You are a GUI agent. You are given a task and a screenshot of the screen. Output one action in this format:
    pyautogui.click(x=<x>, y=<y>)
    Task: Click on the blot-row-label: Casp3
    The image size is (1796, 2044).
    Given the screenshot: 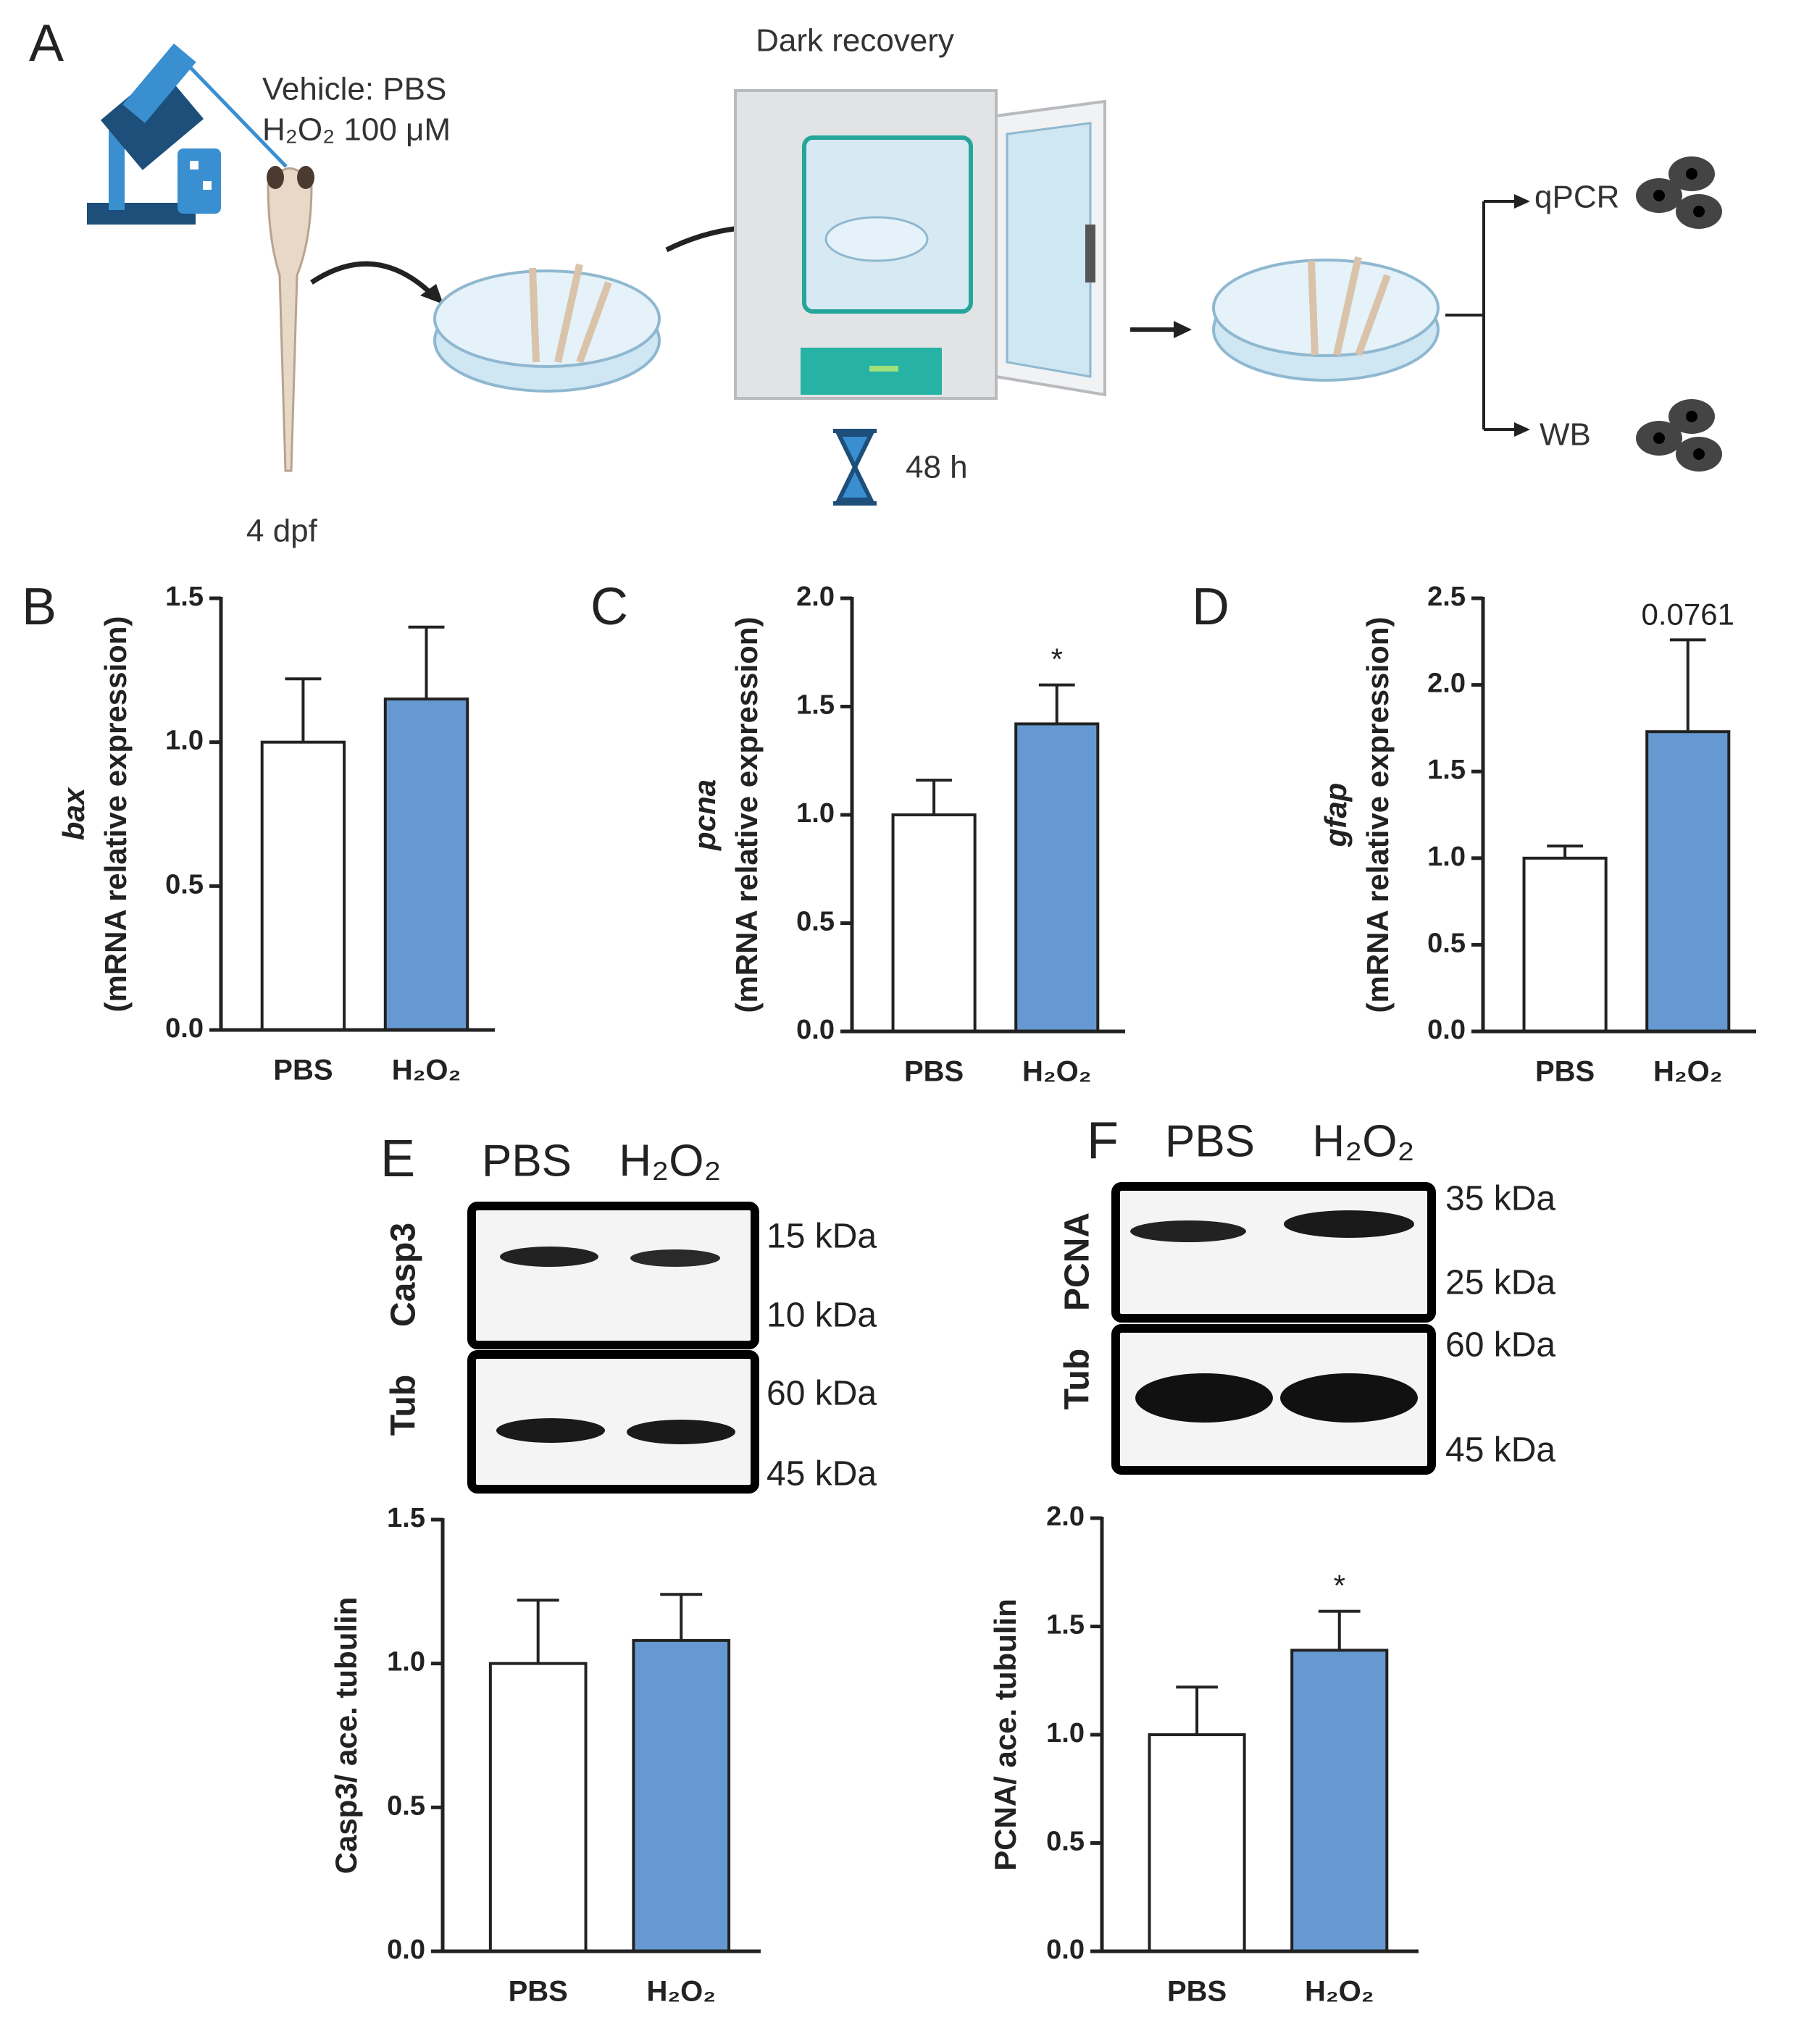 What is the action you would take?
    pyautogui.click(x=404, y=1275)
    